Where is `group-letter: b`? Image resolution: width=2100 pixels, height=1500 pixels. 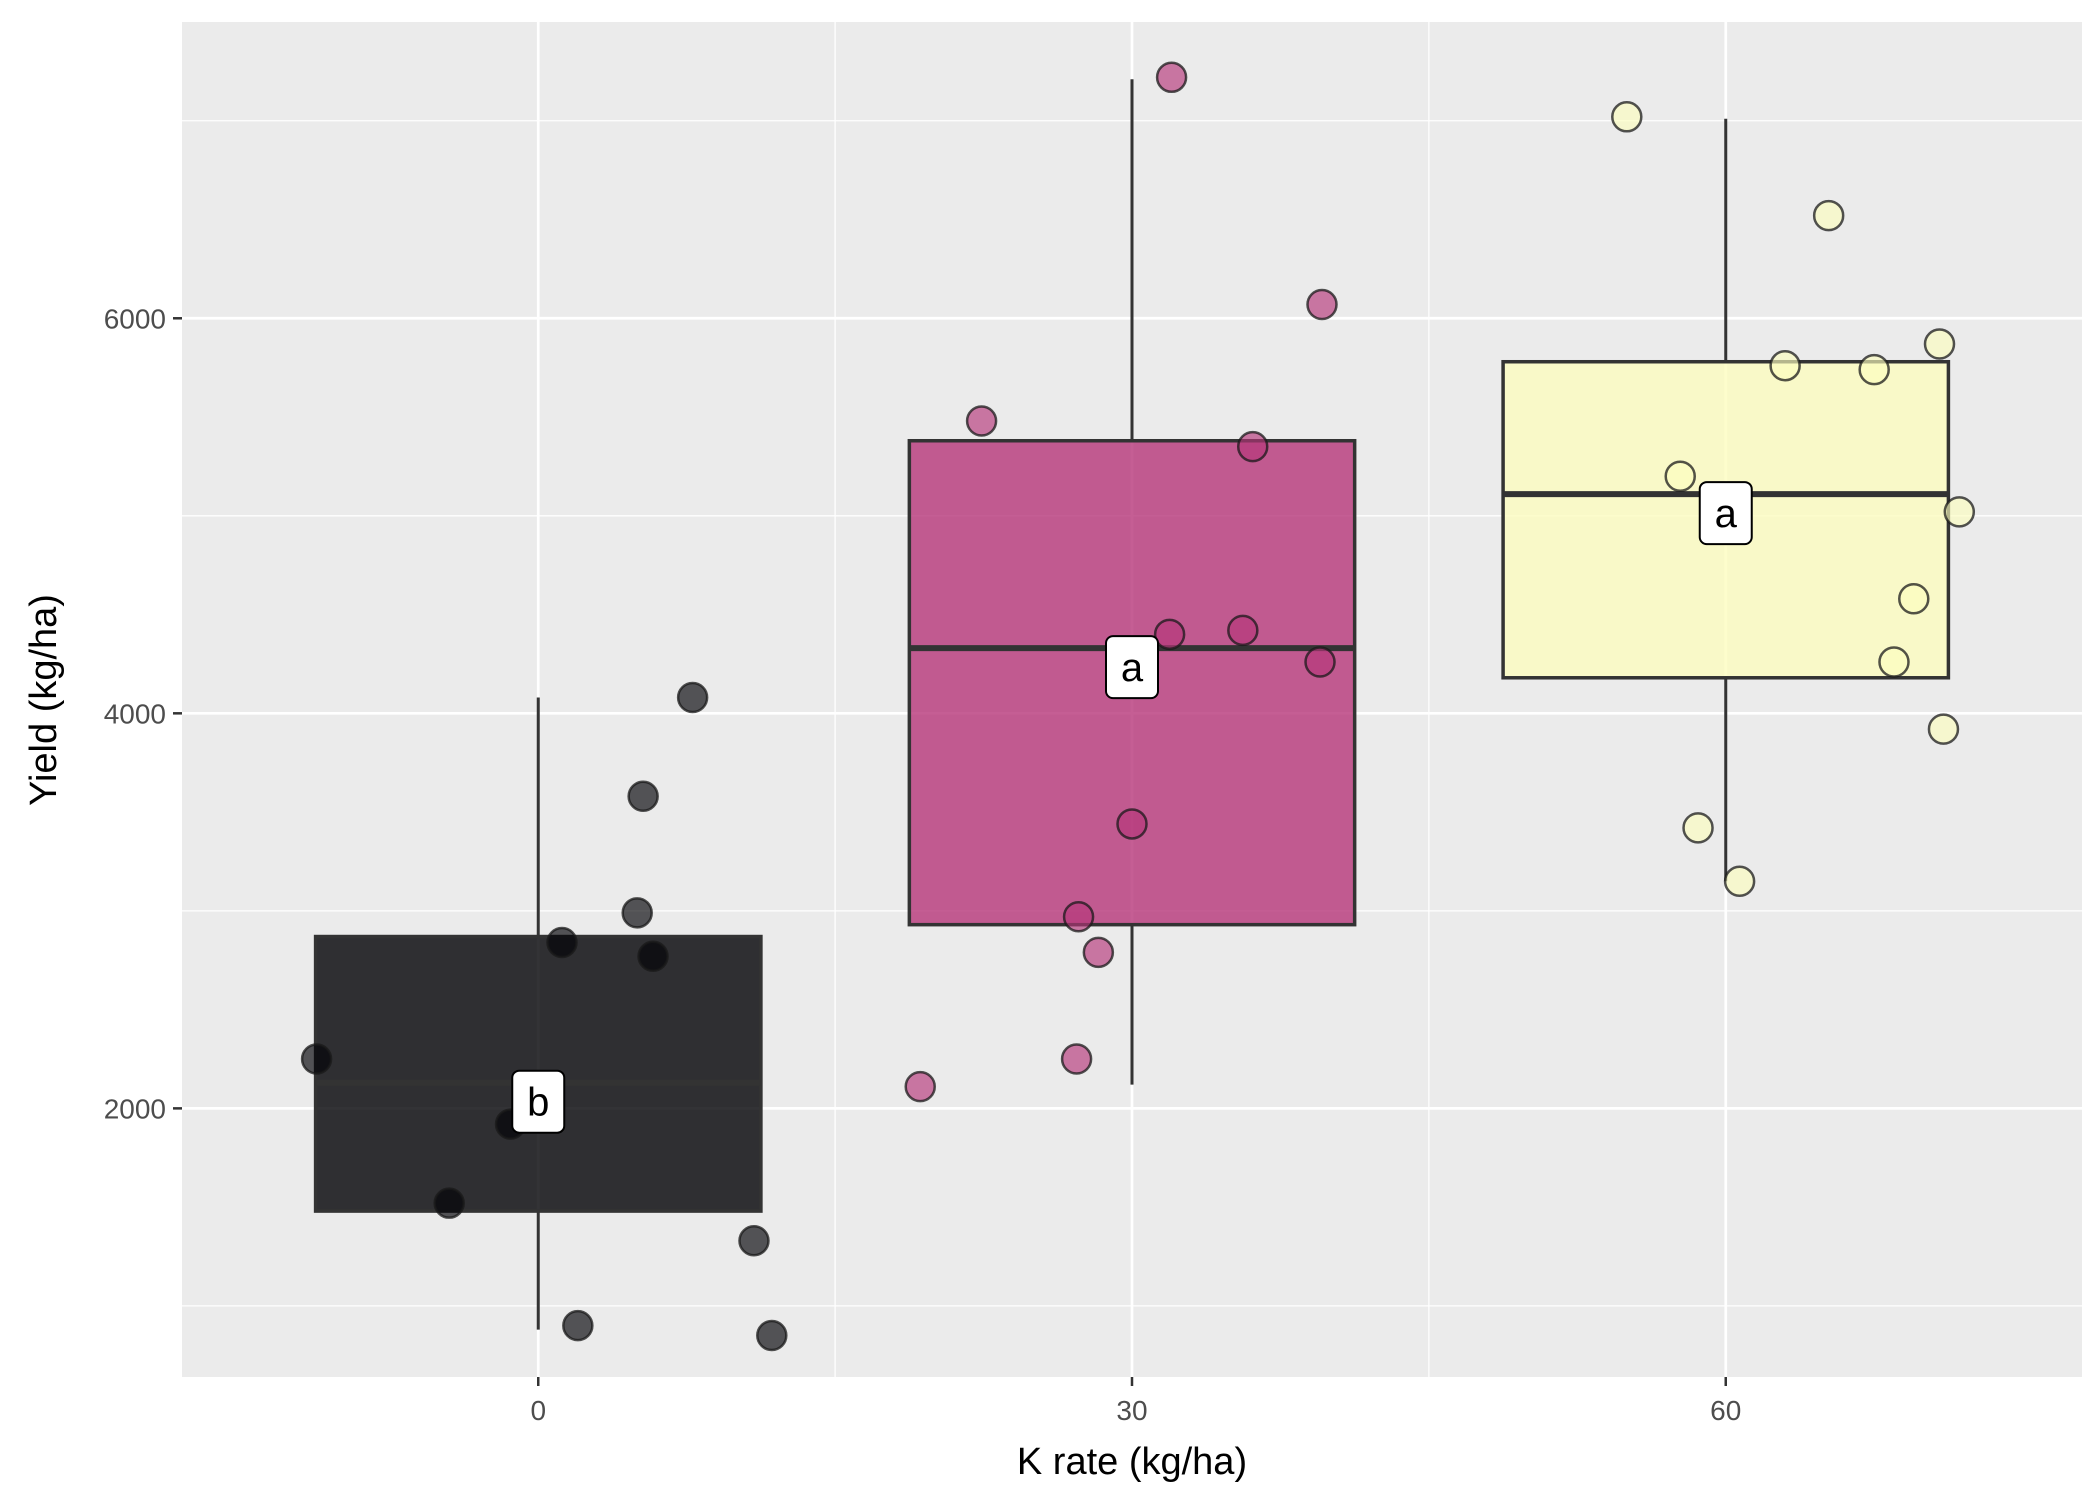 group-letter: b is located at coordinates (538, 1103).